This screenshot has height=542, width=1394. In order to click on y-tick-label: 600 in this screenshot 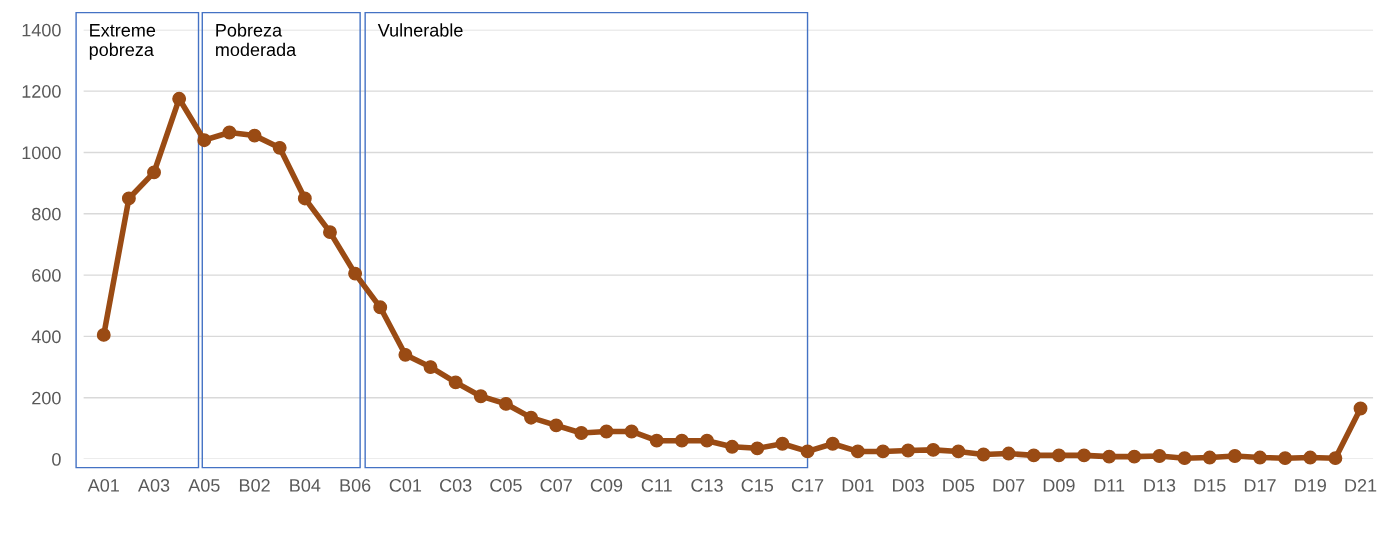, I will do `click(46, 275)`.